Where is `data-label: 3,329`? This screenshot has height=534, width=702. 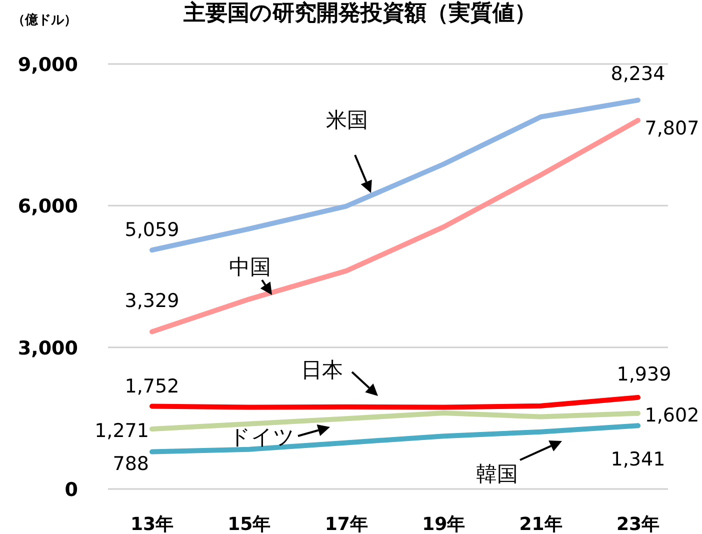 data-label: 3,329 is located at coordinates (152, 301).